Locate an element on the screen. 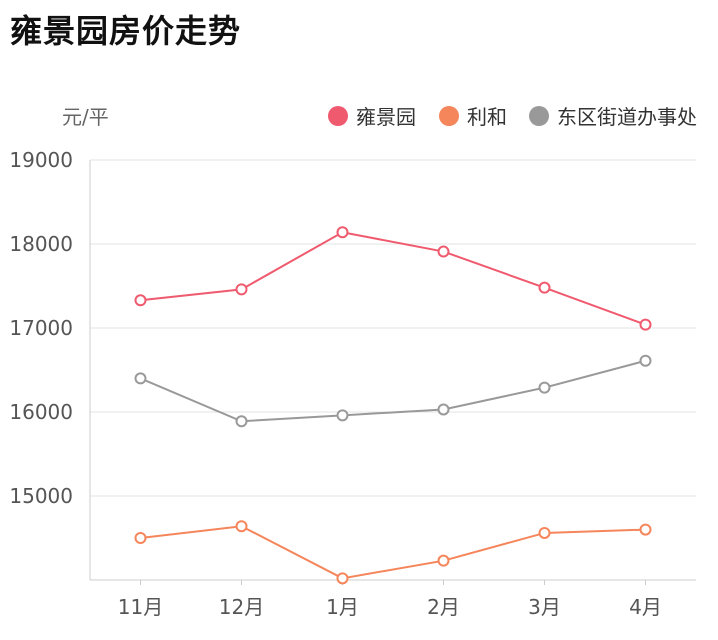 The height and width of the screenshot is (640, 718). unit-label: 元/平 is located at coordinates (85, 117).